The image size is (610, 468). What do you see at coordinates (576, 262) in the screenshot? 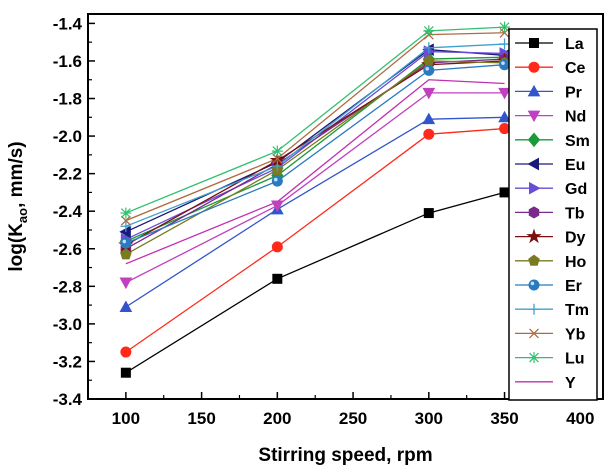
I see `legend-label: Ho` at bounding box center [576, 262].